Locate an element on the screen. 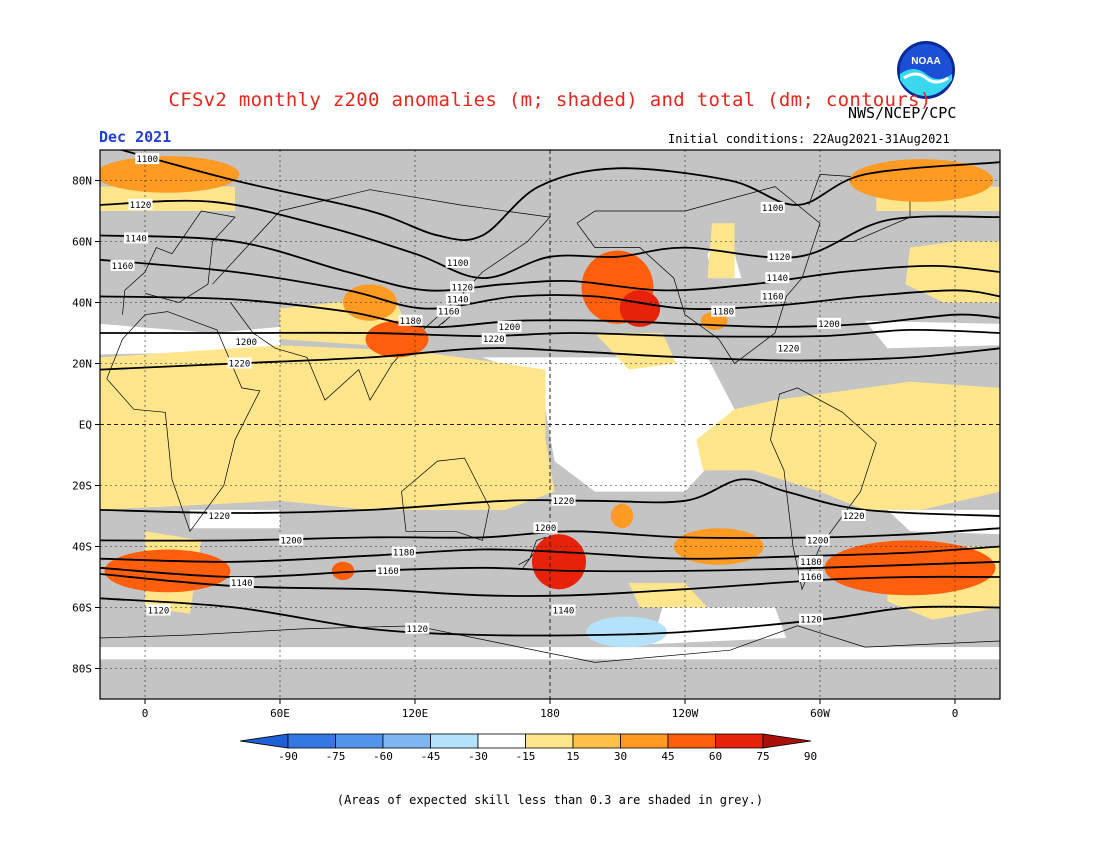 The width and height of the screenshot is (1100, 850). contour-label-6: 1140 is located at coordinates (458, 300).